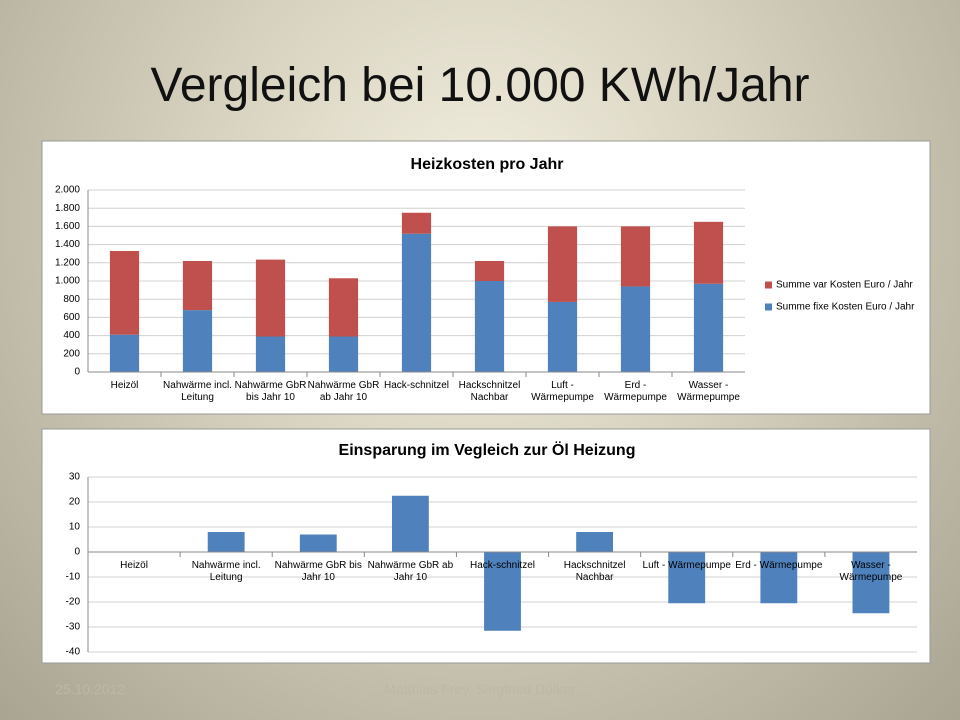  I want to click on y-tick-label: 1.400, so click(67, 244).